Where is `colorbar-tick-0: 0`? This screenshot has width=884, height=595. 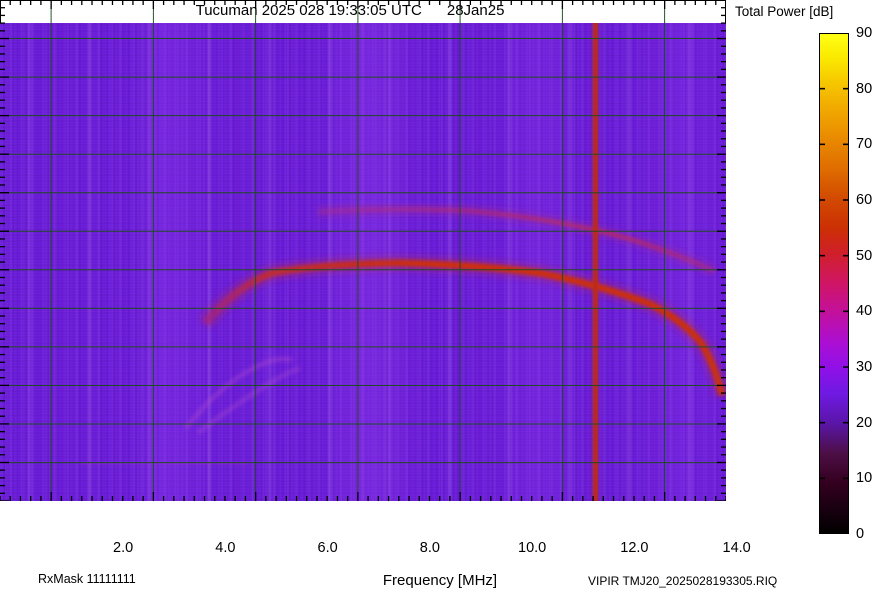 colorbar-tick-0: 0 is located at coordinates (860, 534).